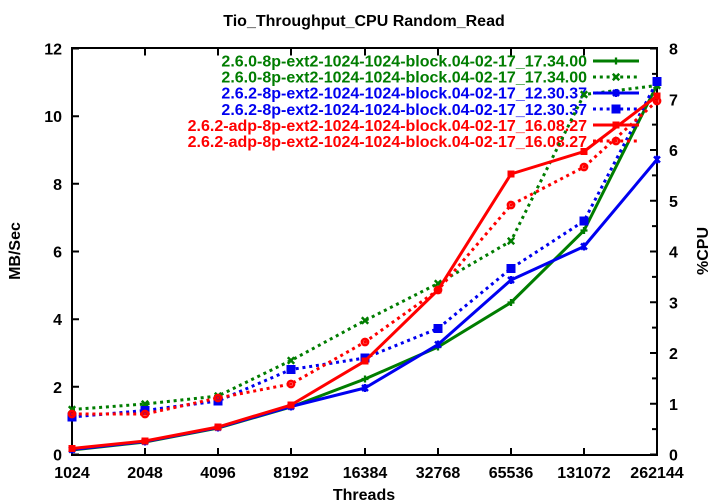 The image size is (720, 504). Describe the element at coordinates (511, 473) in the screenshot. I see `svg-text: 65536` at that location.